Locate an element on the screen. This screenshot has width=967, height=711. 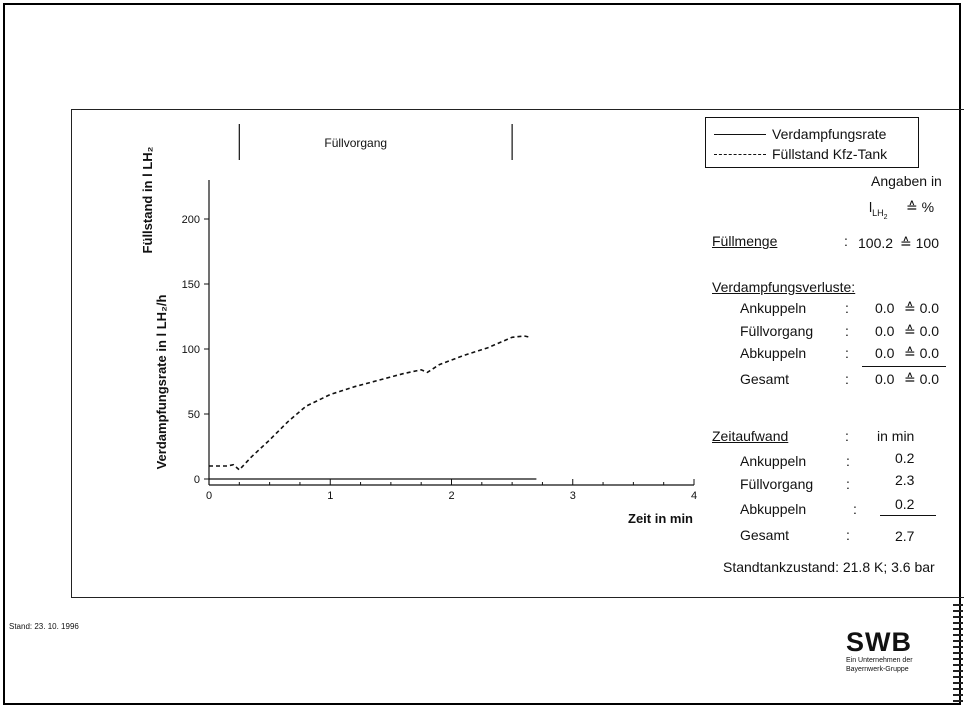
y-tick-label: 200 is located at coordinates (191, 220).